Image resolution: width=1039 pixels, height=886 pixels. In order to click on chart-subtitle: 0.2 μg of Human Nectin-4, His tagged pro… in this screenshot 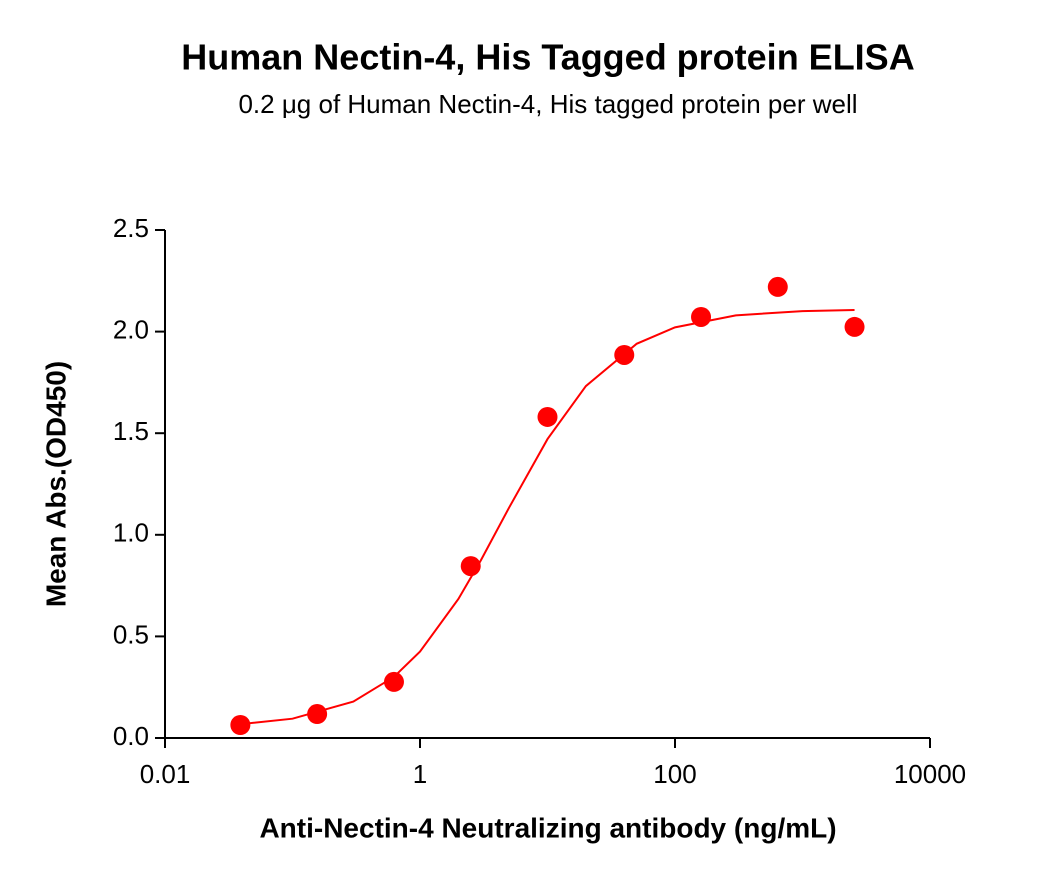, I will do `click(547, 104)`.